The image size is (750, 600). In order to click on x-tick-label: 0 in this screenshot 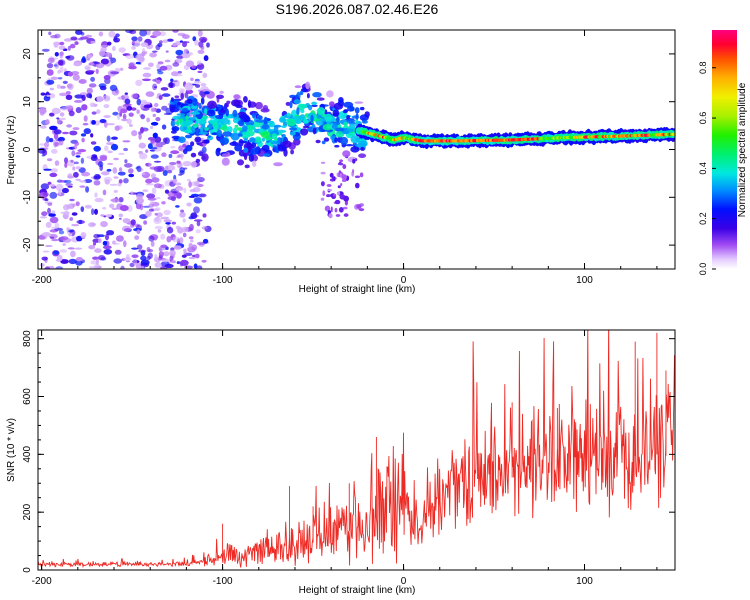, I will do `click(404, 280)`.